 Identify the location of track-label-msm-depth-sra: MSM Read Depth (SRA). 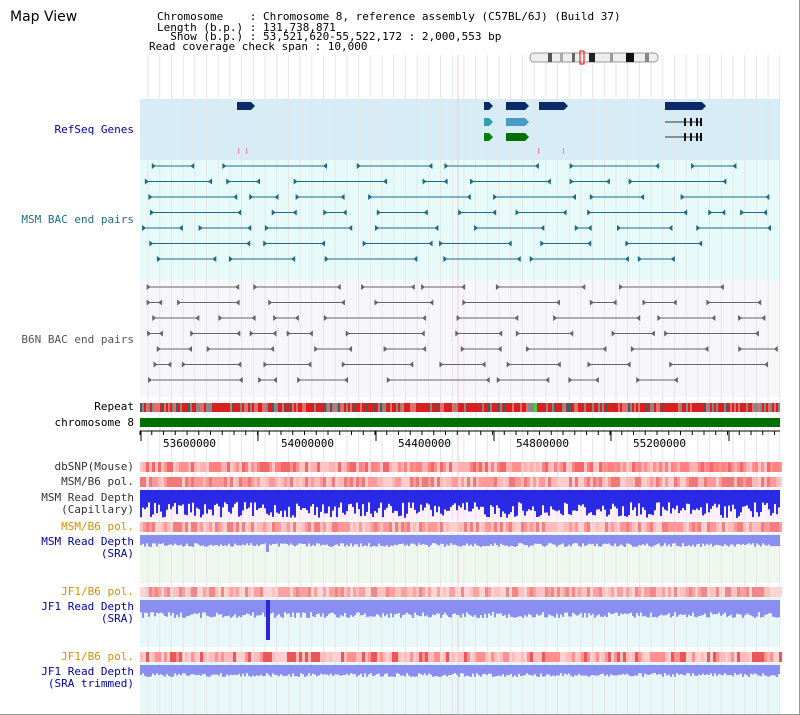
(87, 547).